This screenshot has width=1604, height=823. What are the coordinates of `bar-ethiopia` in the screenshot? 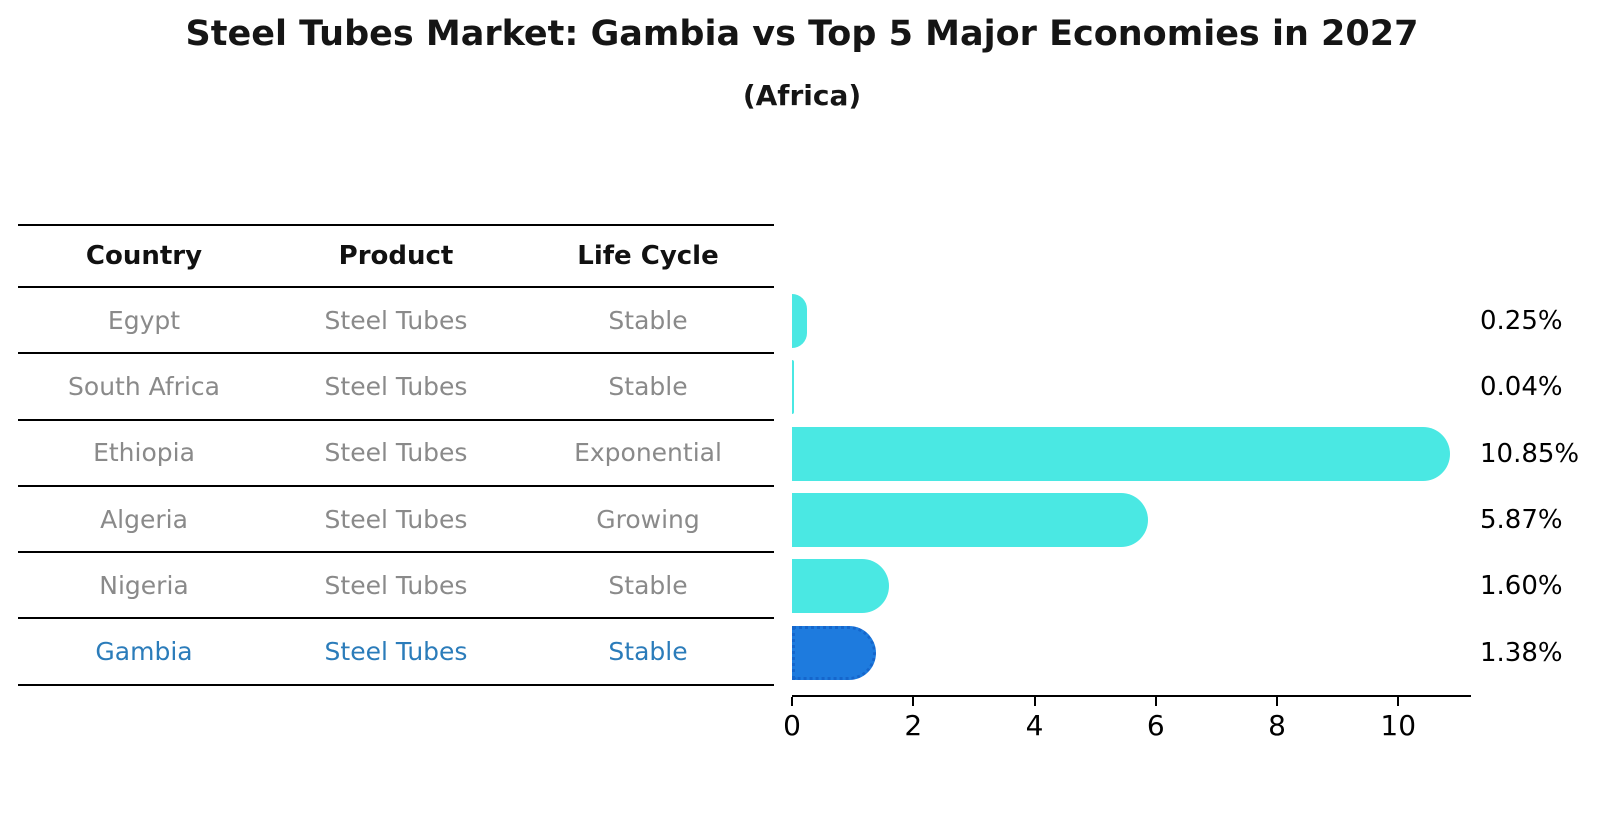 It's located at (1121, 453).